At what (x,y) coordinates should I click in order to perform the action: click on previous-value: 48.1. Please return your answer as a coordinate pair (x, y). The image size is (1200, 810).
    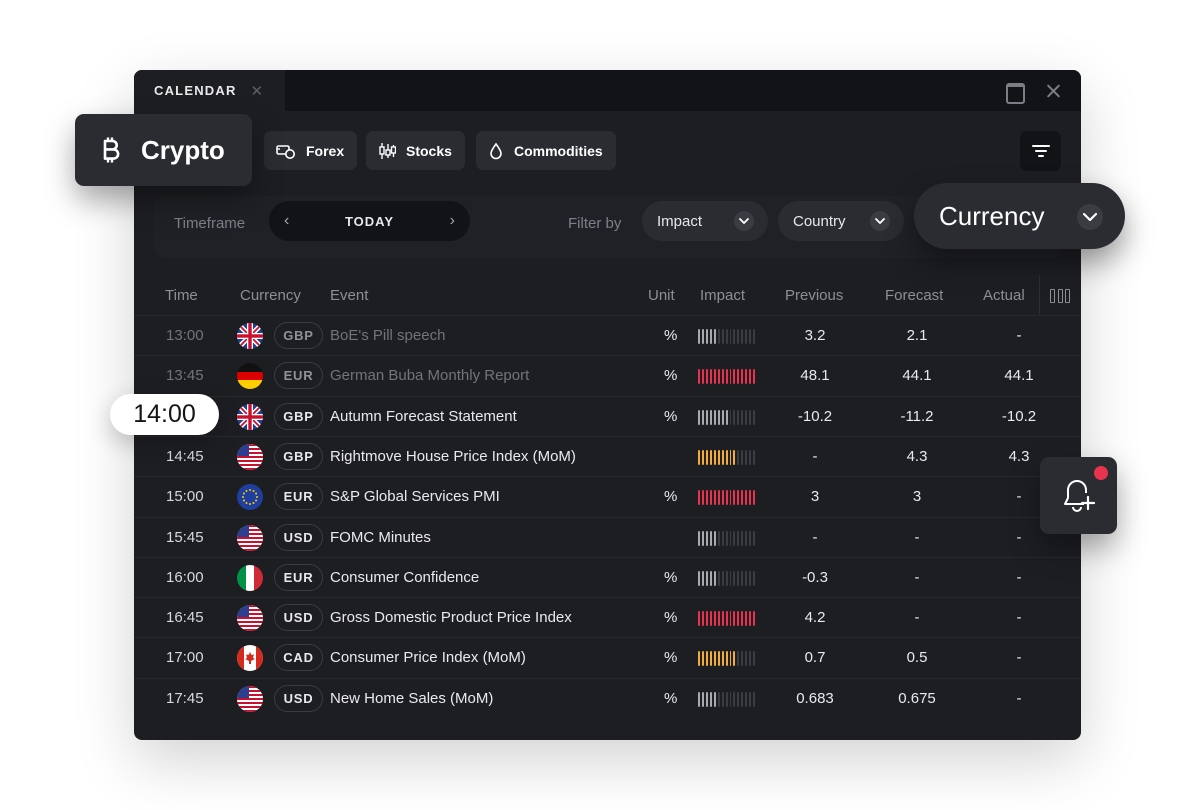
    Looking at the image, I should click on (815, 376).